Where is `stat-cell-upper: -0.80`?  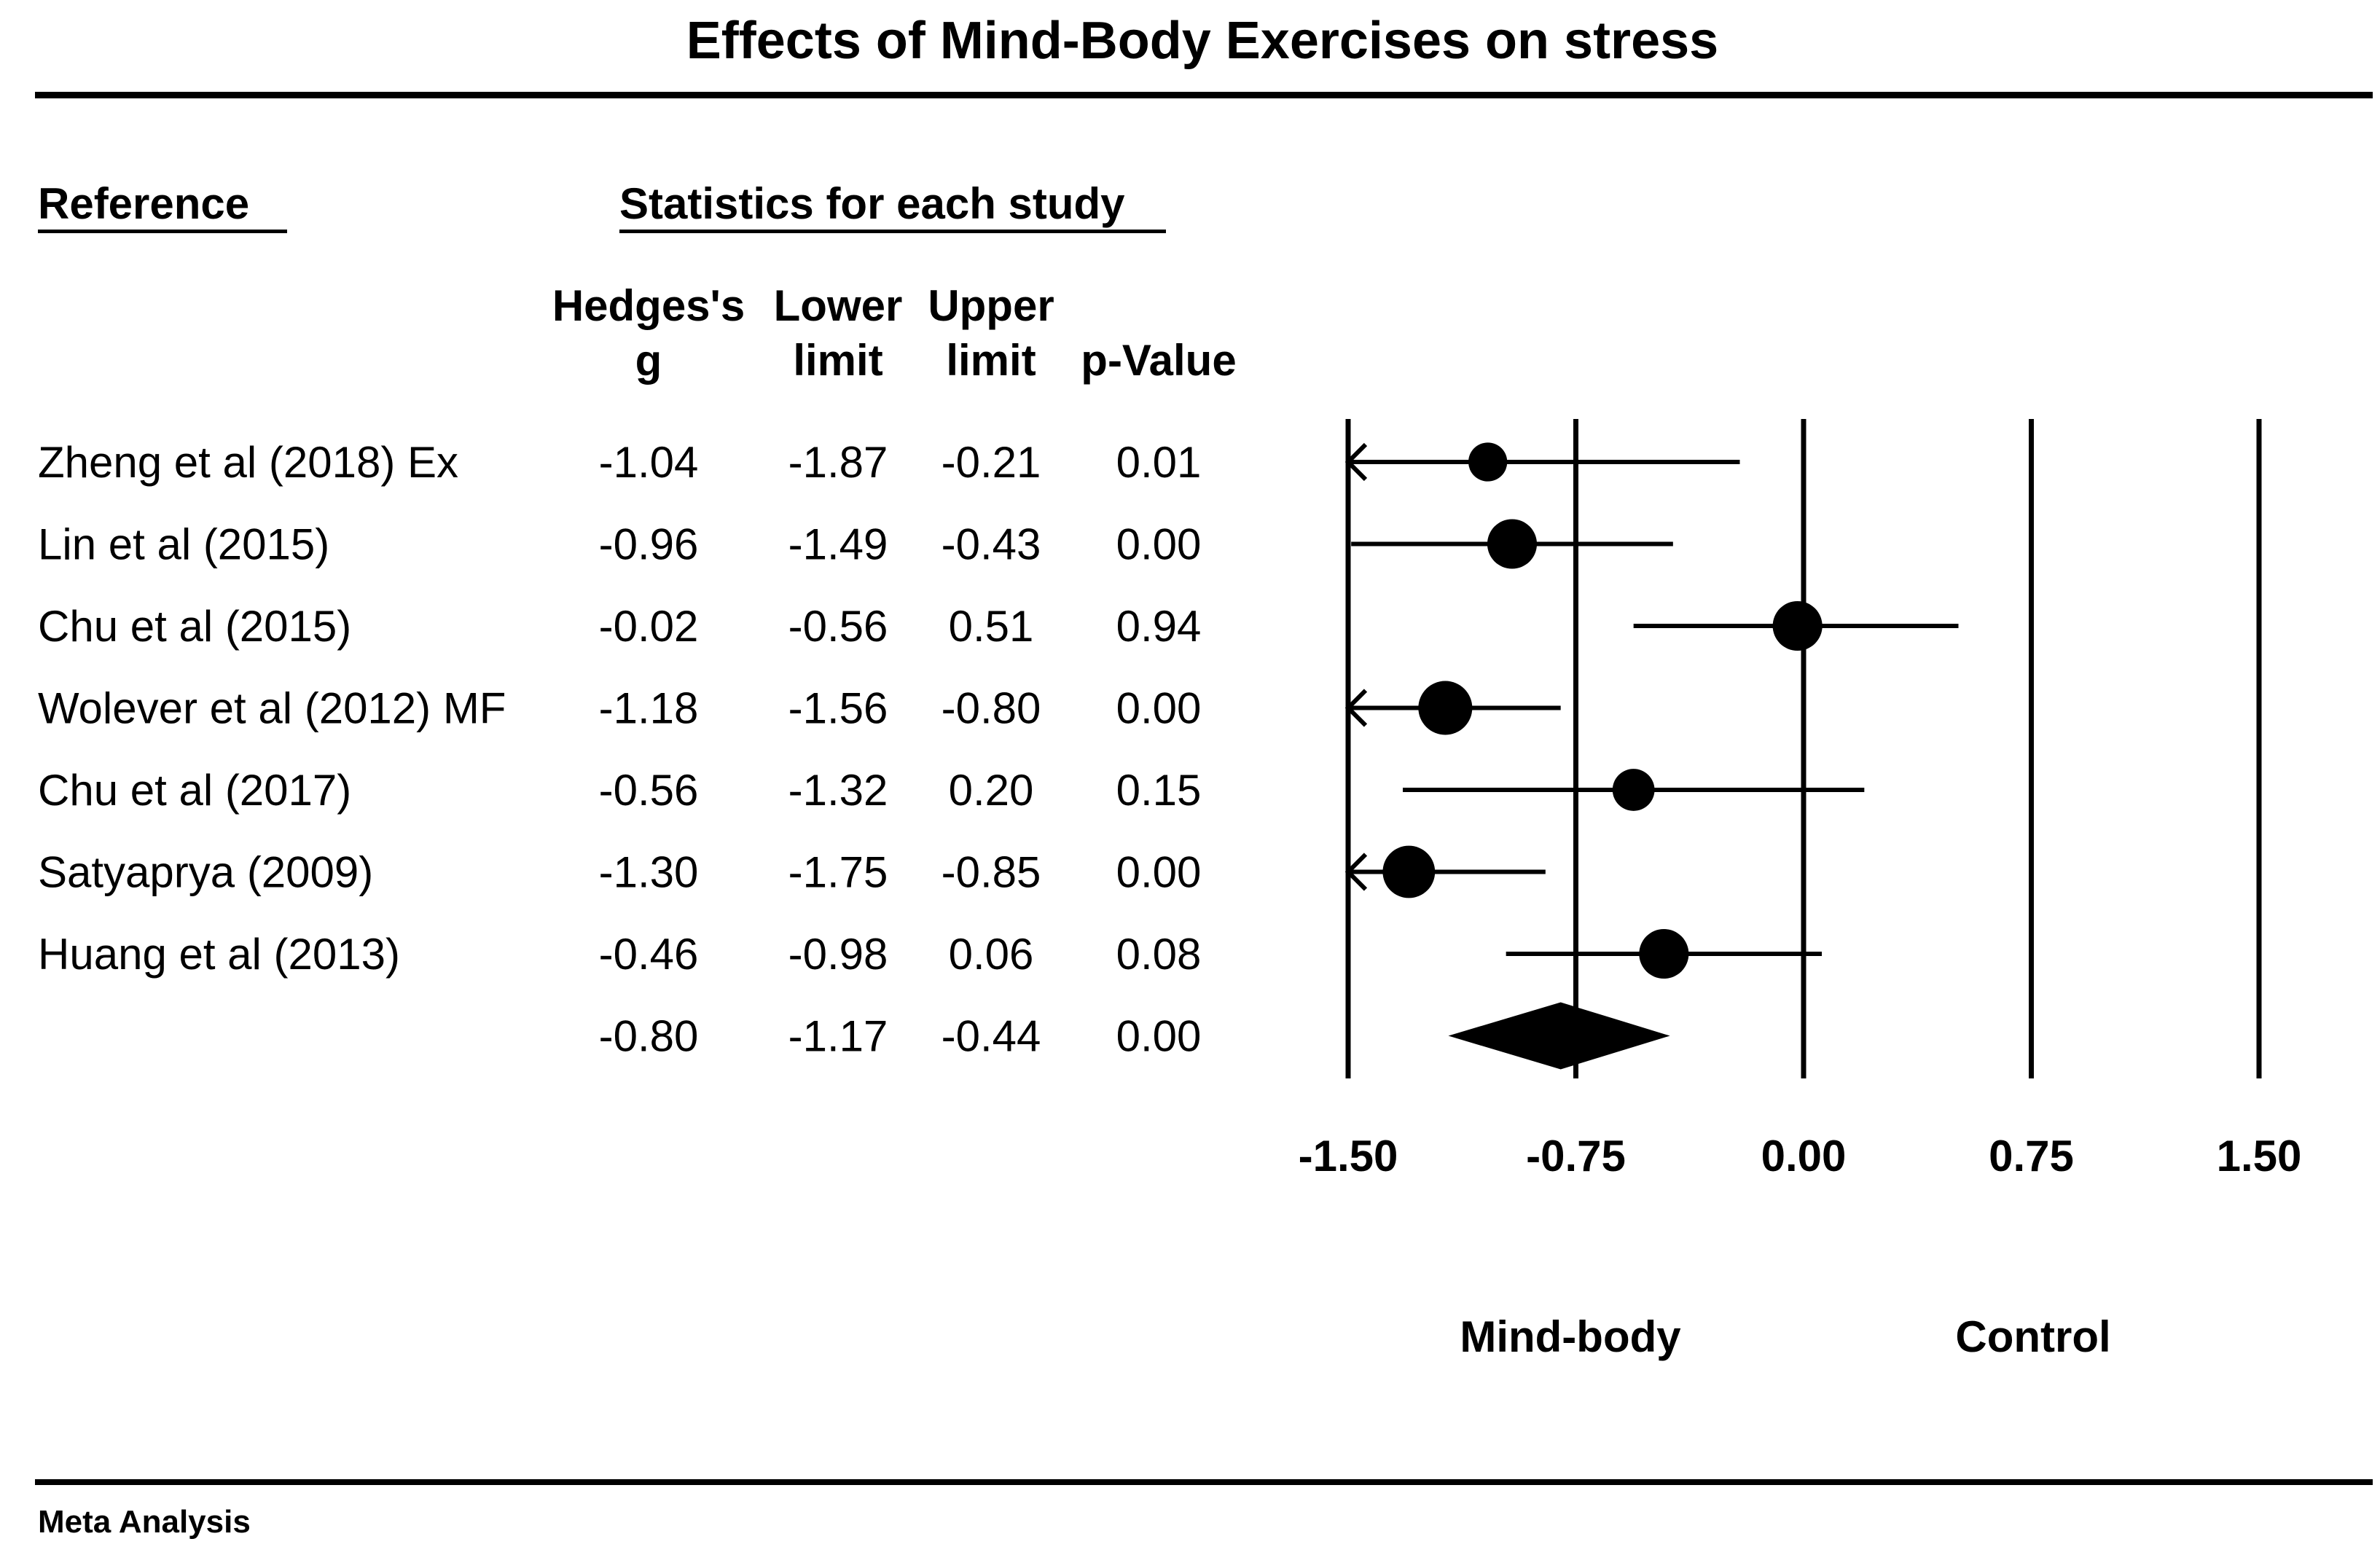
stat-cell-upper: -0.80 is located at coordinates (992, 708).